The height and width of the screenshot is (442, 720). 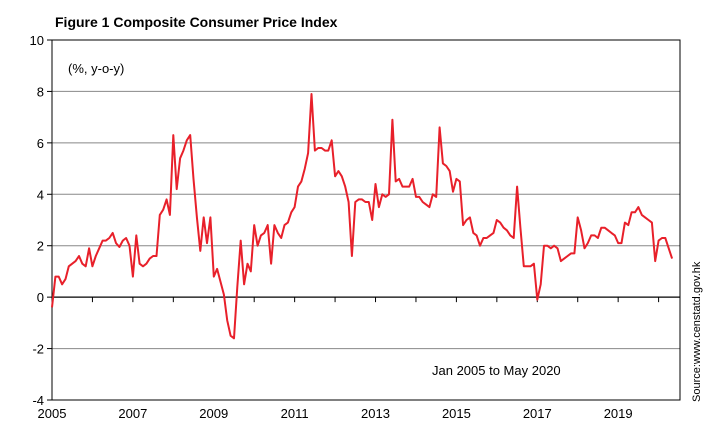 What do you see at coordinates (456, 413) in the screenshot?
I see `x-tick-label: 2015` at bounding box center [456, 413].